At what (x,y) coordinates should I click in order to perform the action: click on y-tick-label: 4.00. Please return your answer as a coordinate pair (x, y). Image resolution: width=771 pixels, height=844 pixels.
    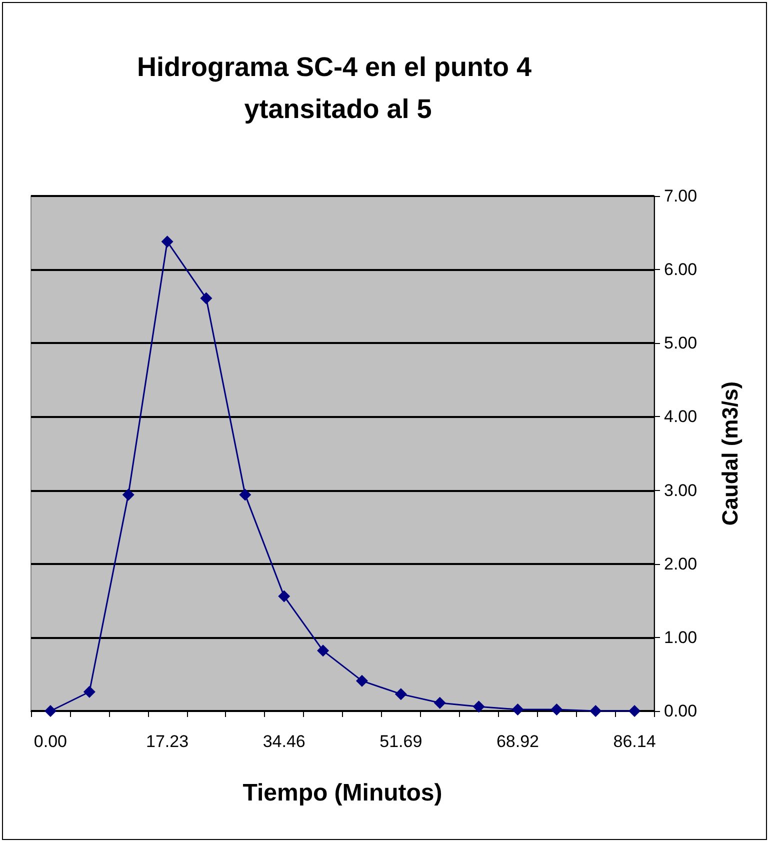
    Looking at the image, I should click on (681, 416).